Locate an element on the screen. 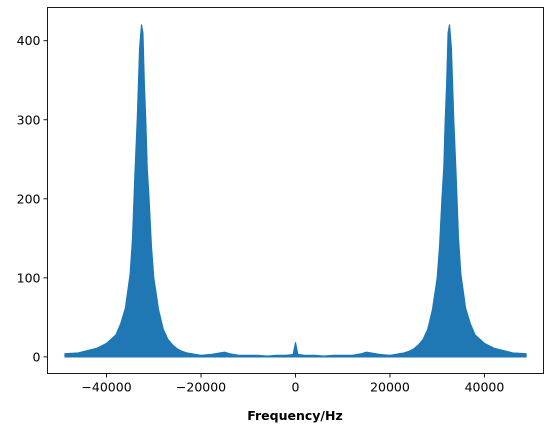  x-axis-ticks: −40000 −20000 0 20000 40000 is located at coordinates (293, 384).